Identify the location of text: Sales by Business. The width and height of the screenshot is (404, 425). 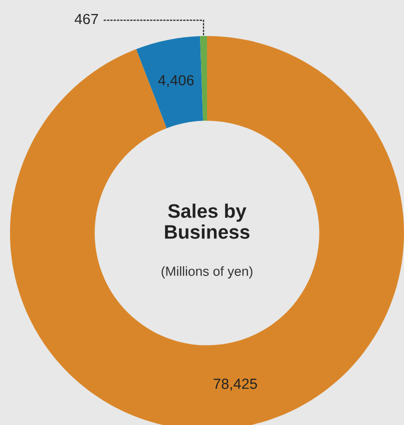
(207, 221).